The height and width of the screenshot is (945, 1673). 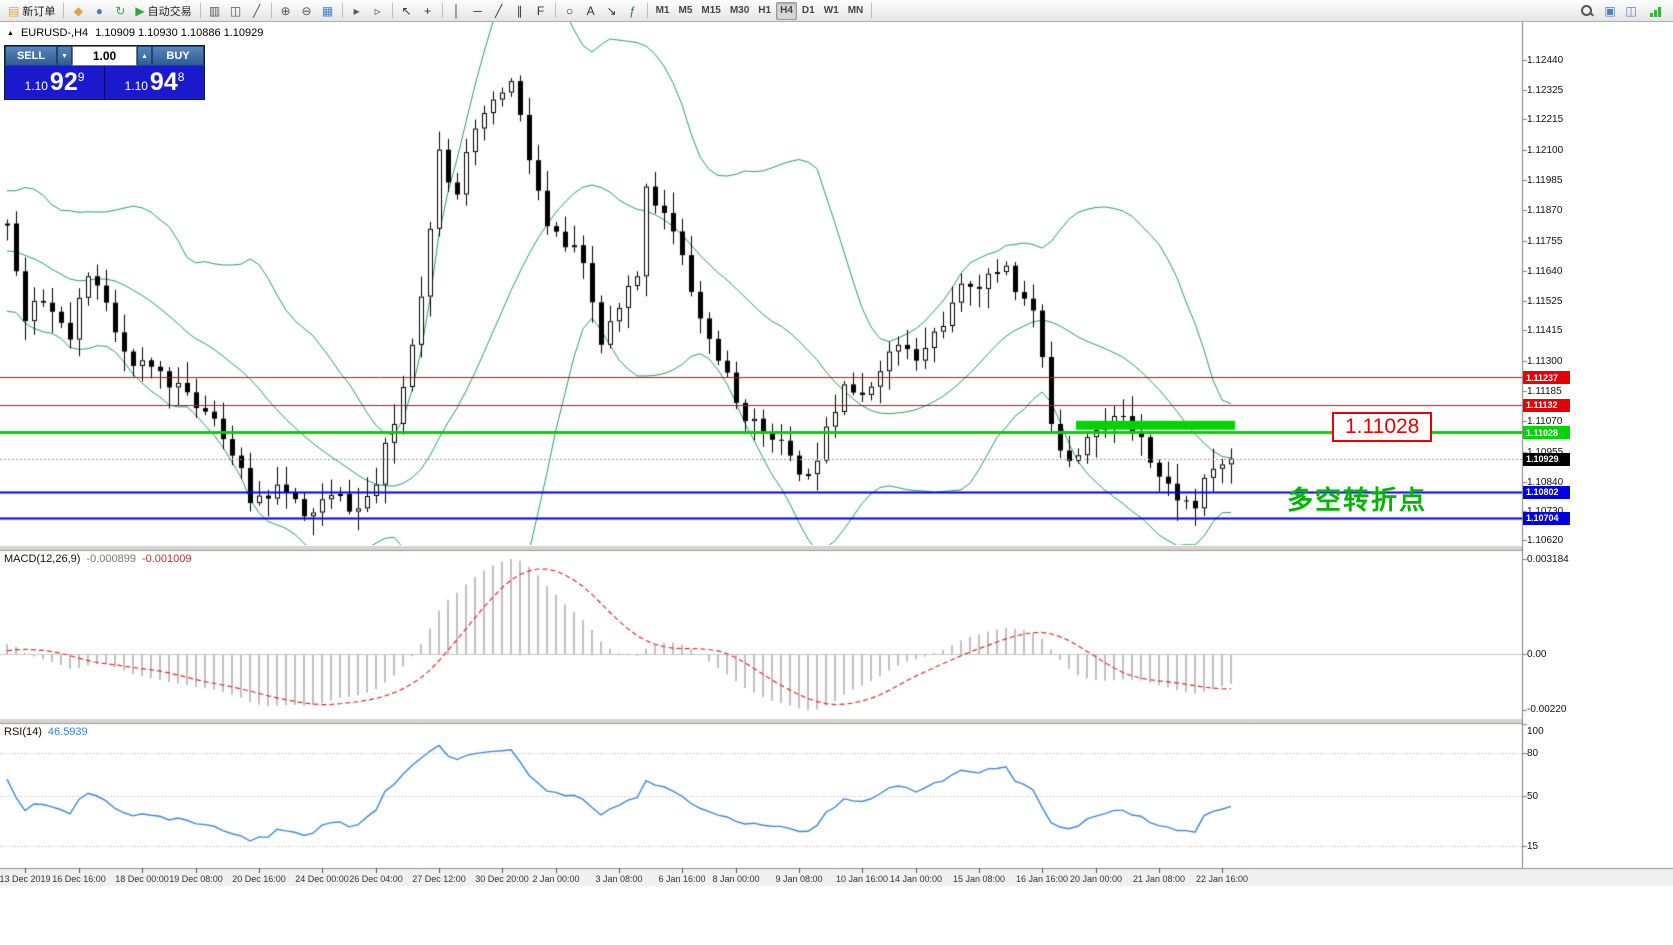 What do you see at coordinates (328, 11) in the screenshot?
I see `tile-windows-icon: ▦` at bounding box center [328, 11].